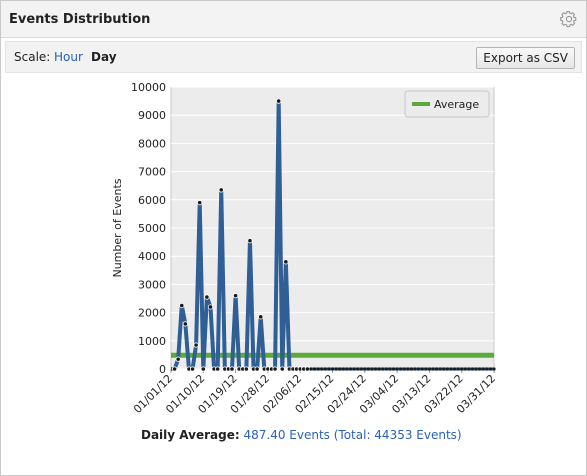  What do you see at coordinates (152, 284) in the screenshot?
I see `y-tick-label: 3000` at bounding box center [152, 284].